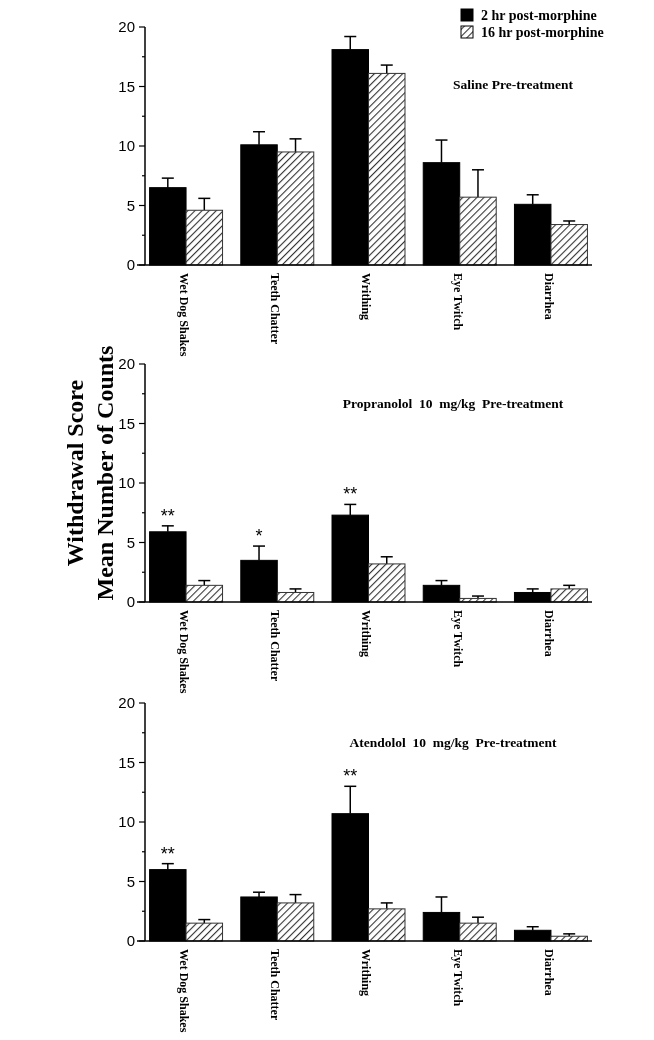  What do you see at coordinates (539, 15) in the screenshot?
I see `legend-label: 2 hr post-morphine` at bounding box center [539, 15].